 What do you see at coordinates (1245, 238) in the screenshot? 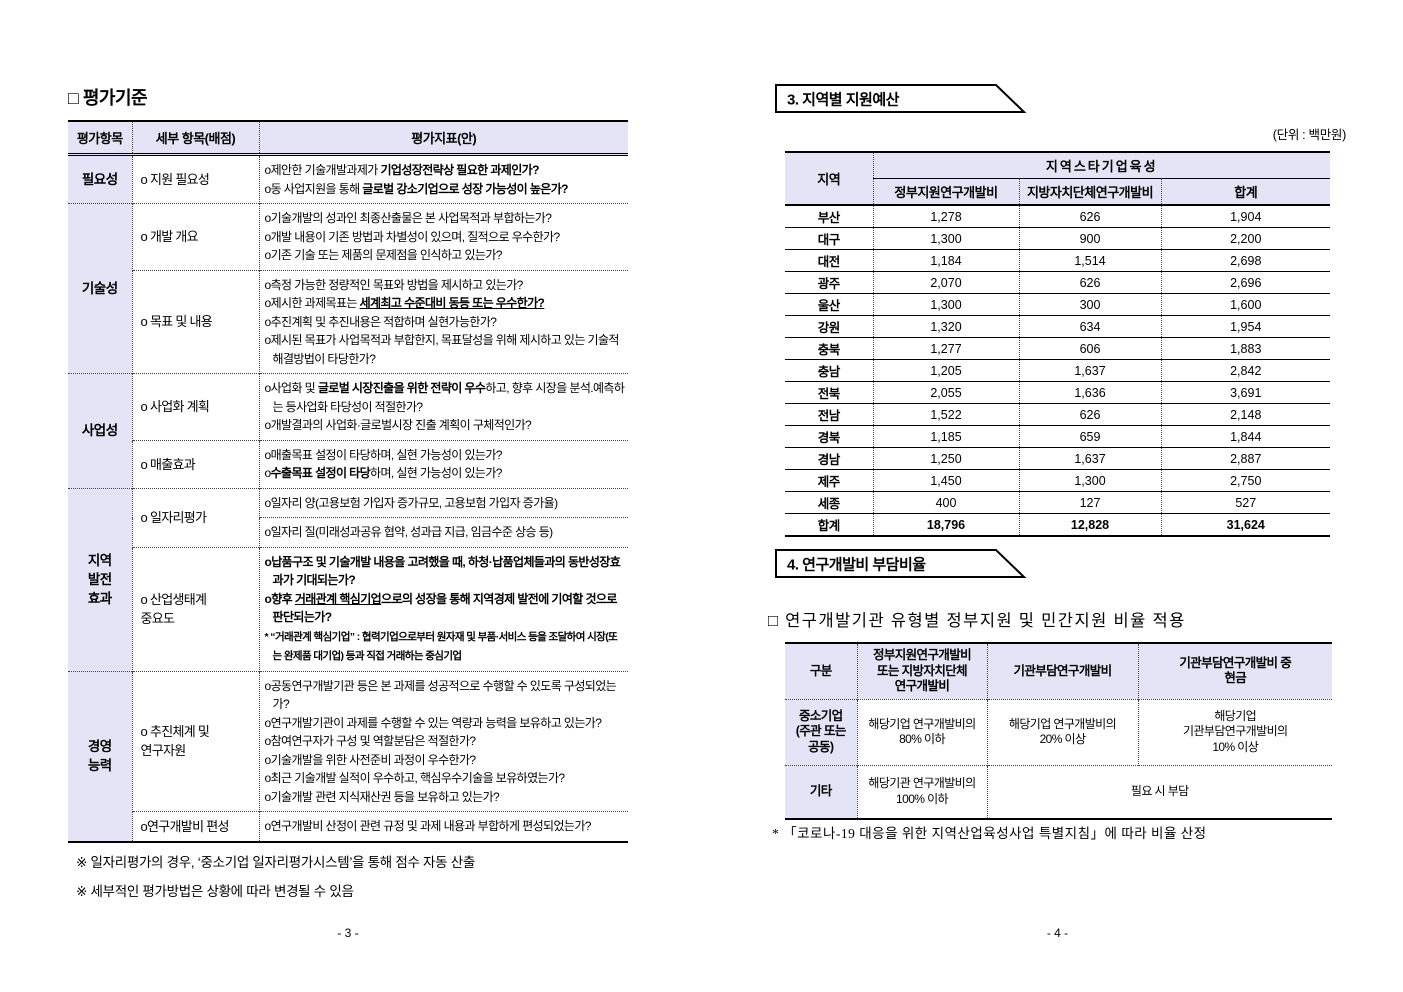
I see `value-cell: 2,200` at bounding box center [1245, 238].